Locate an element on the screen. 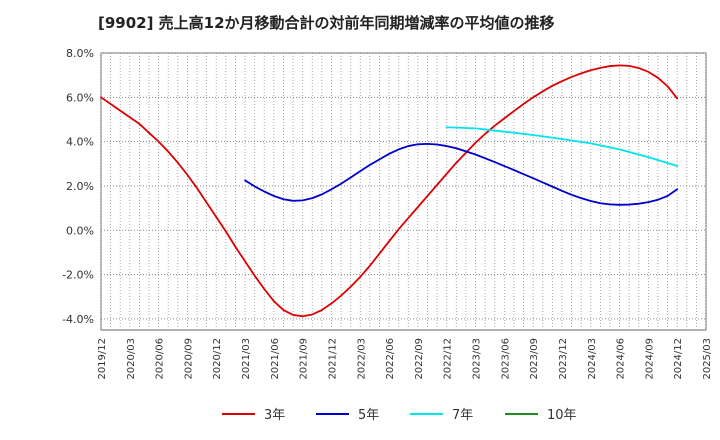 The image size is (720, 440). x-tick-label: 2022/03 is located at coordinates (361, 359).